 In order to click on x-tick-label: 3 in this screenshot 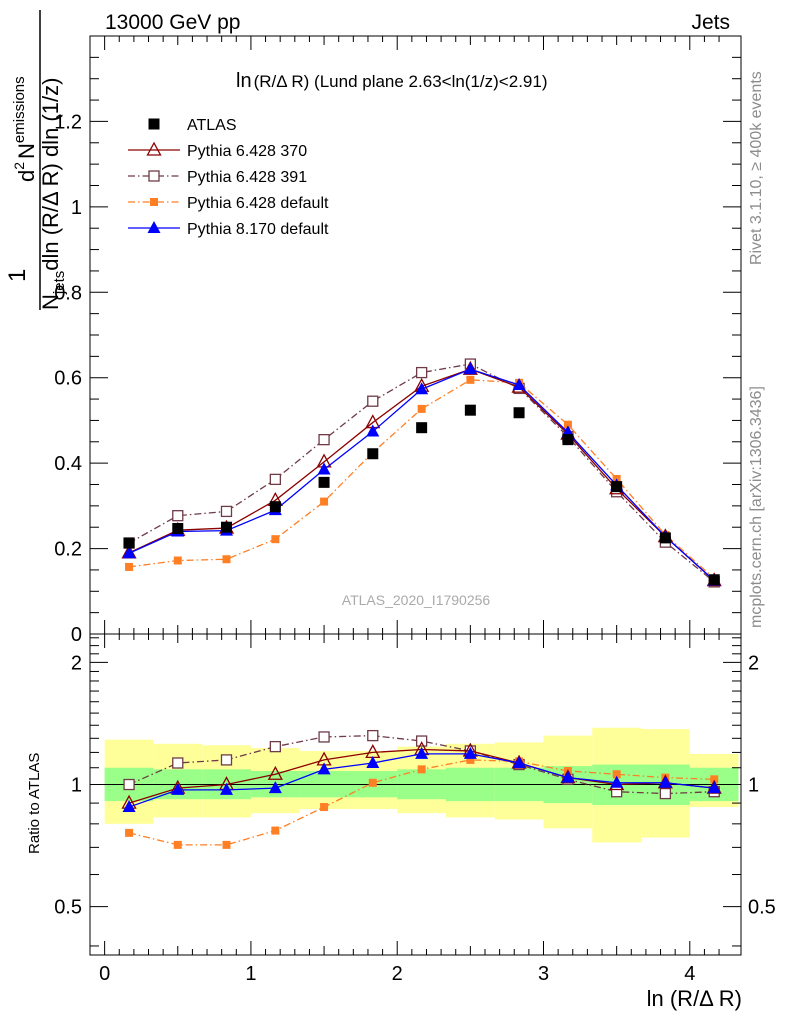, I will do `click(543, 974)`.